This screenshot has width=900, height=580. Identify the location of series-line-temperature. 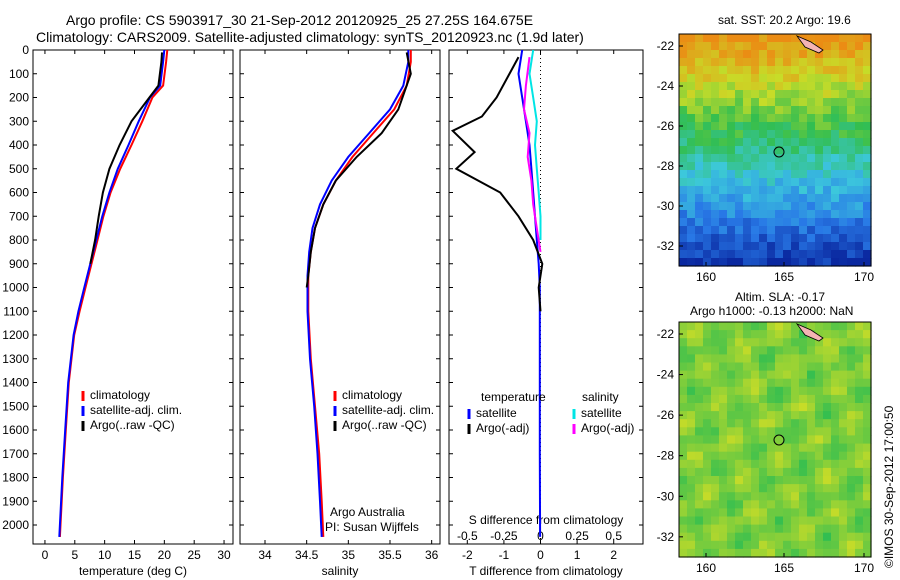
(113, 293).